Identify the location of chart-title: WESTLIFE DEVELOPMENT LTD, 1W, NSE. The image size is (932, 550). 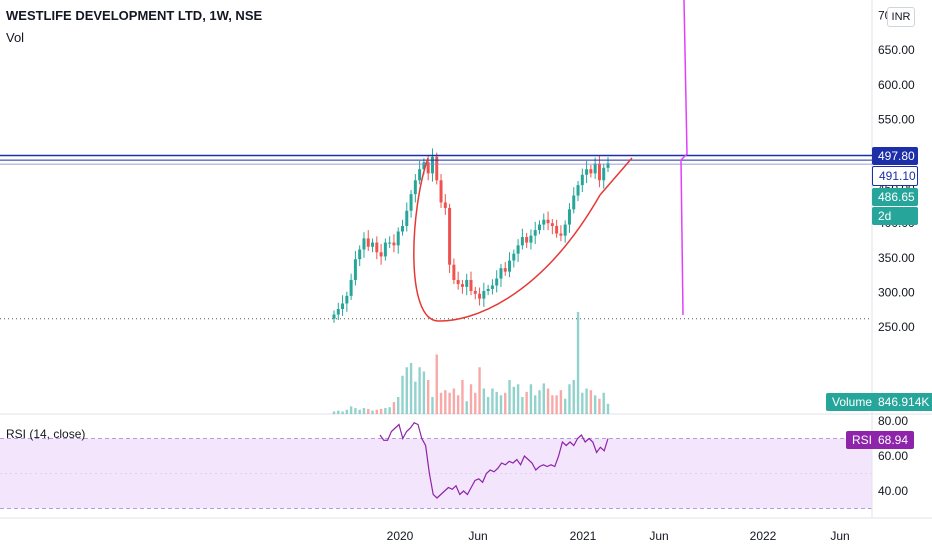
(134, 15).